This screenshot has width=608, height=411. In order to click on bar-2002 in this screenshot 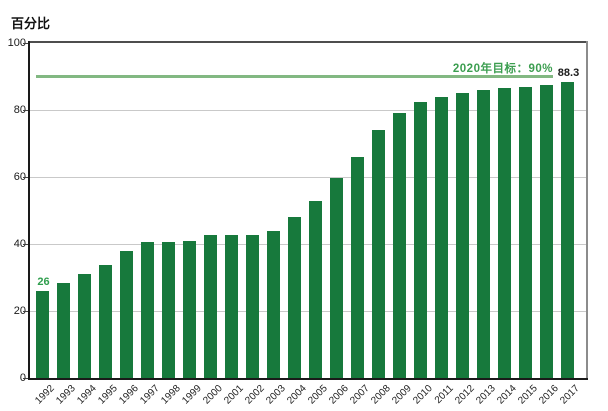, I will do `click(252, 306)`.